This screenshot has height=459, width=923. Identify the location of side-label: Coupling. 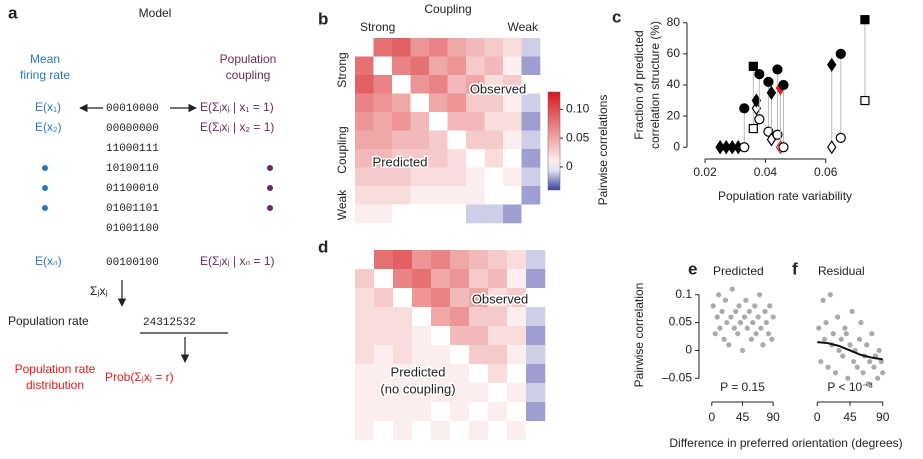
(342, 149).